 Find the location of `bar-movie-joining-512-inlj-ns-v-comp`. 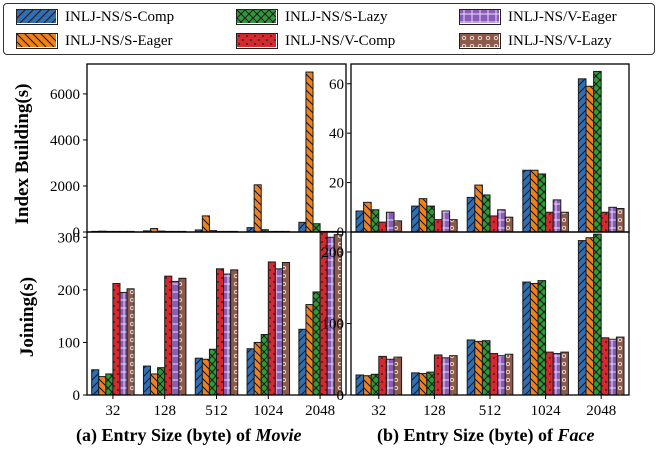

bar-movie-joining-512-inlj-ns-v-comp is located at coordinates (220, 332).